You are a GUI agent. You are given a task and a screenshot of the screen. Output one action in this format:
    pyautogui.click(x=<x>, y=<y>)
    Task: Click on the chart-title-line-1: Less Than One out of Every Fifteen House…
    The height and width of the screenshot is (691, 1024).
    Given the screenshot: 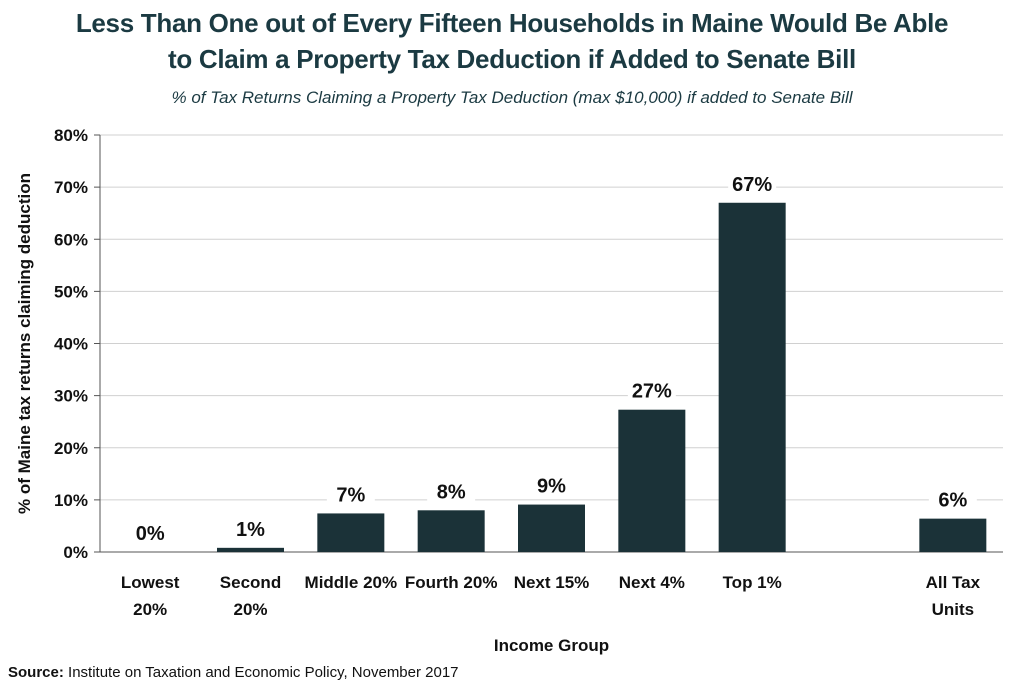 What is the action you would take?
    pyautogui.click(x=512, y=23)
    